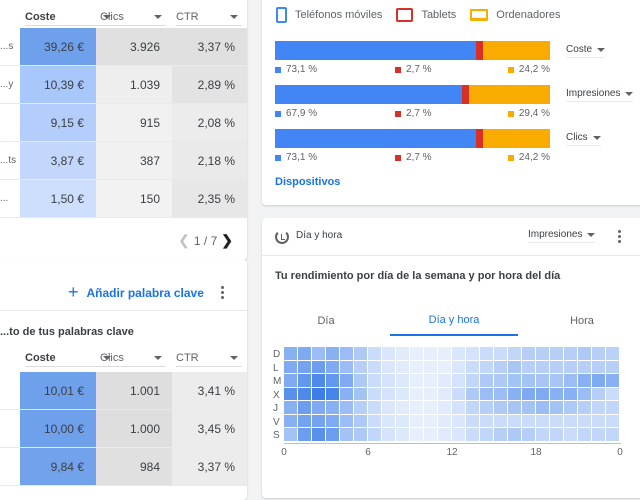 The height and width of the screenshot is (500, 640). I want to click on table-row: 10,01 €1.001 3,41 %, so click(123, 391).